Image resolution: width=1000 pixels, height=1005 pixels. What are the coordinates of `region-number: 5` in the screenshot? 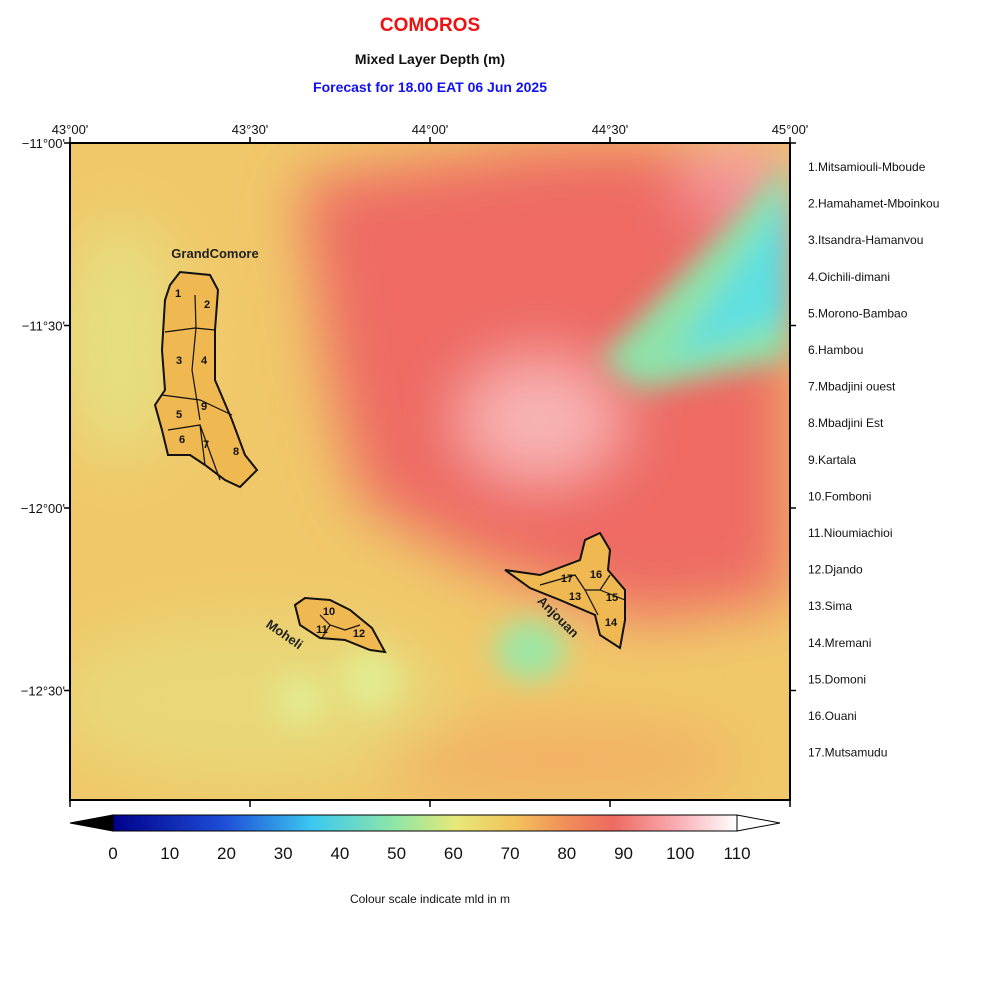 It's located at (179, 415).